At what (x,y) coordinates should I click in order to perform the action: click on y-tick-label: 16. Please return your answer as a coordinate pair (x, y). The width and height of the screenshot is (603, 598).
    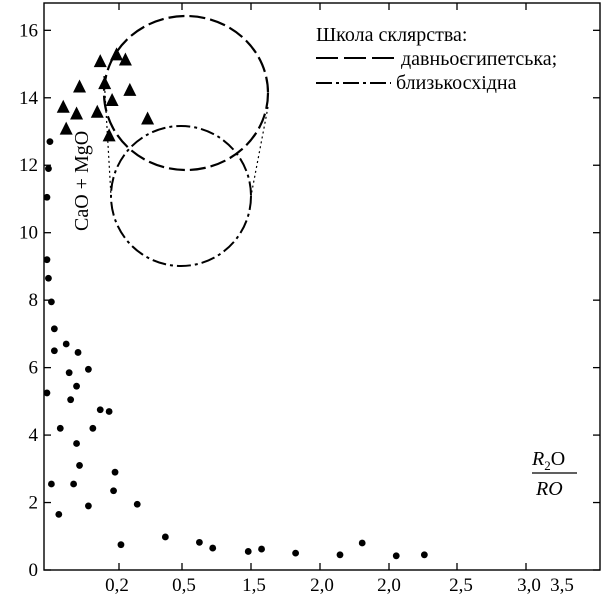
    Looking at the image, I should click on (28, 30).